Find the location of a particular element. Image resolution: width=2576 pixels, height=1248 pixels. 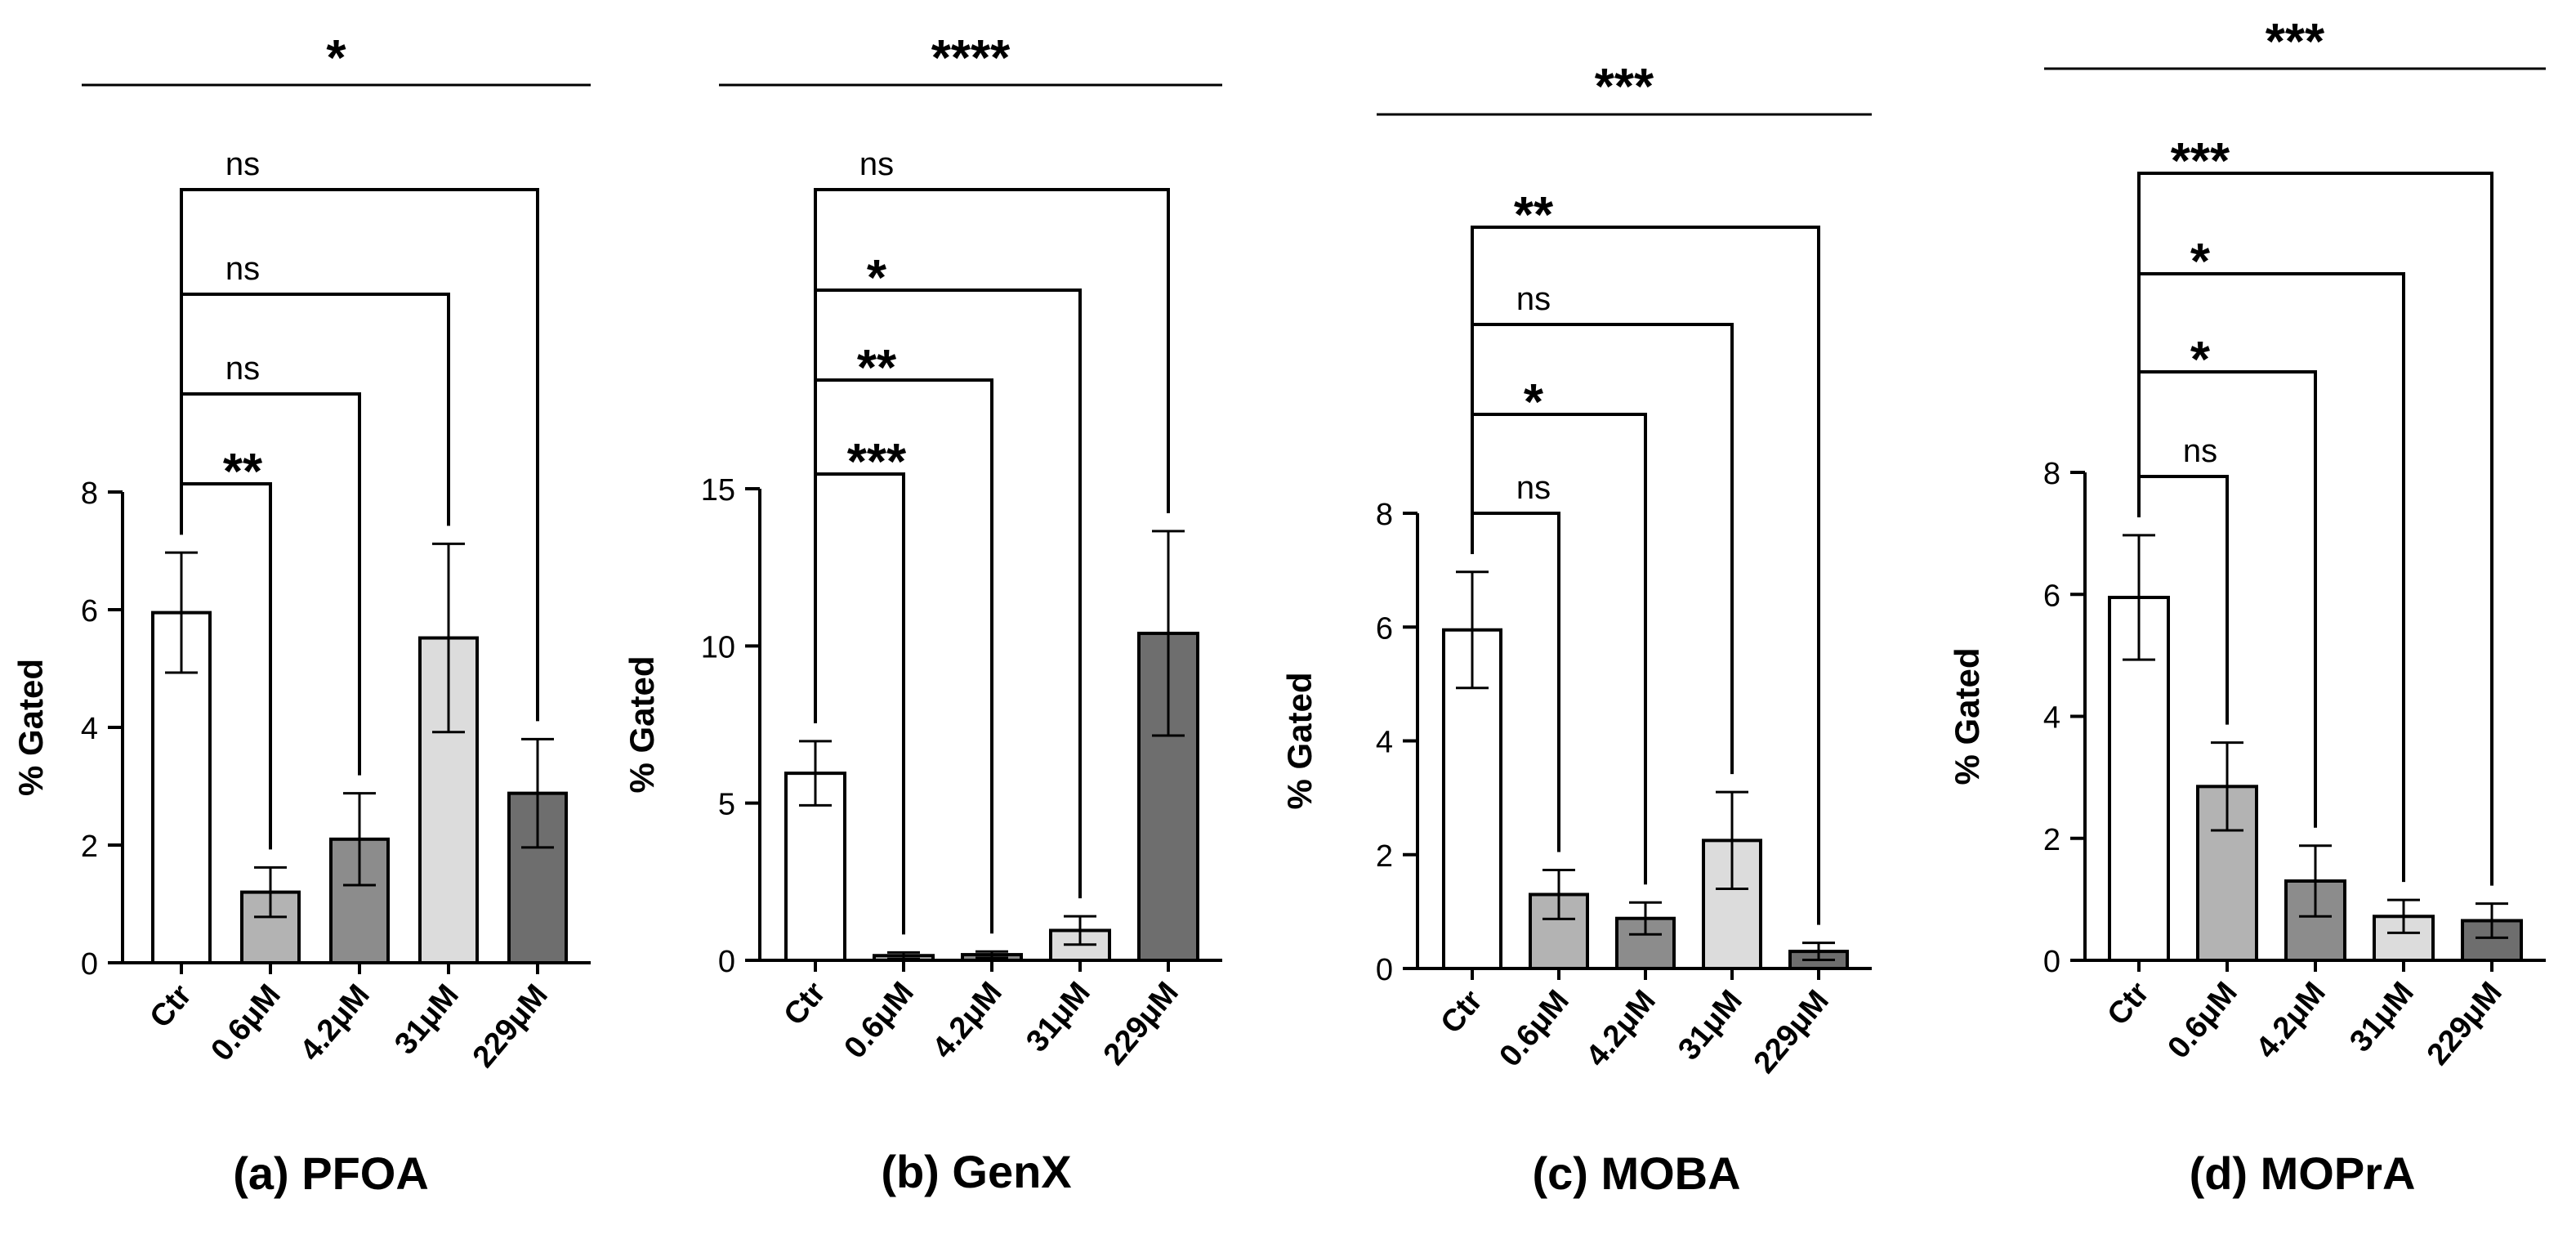

panel-caption: (a) PFOA is located at coordinates (331, 1173).